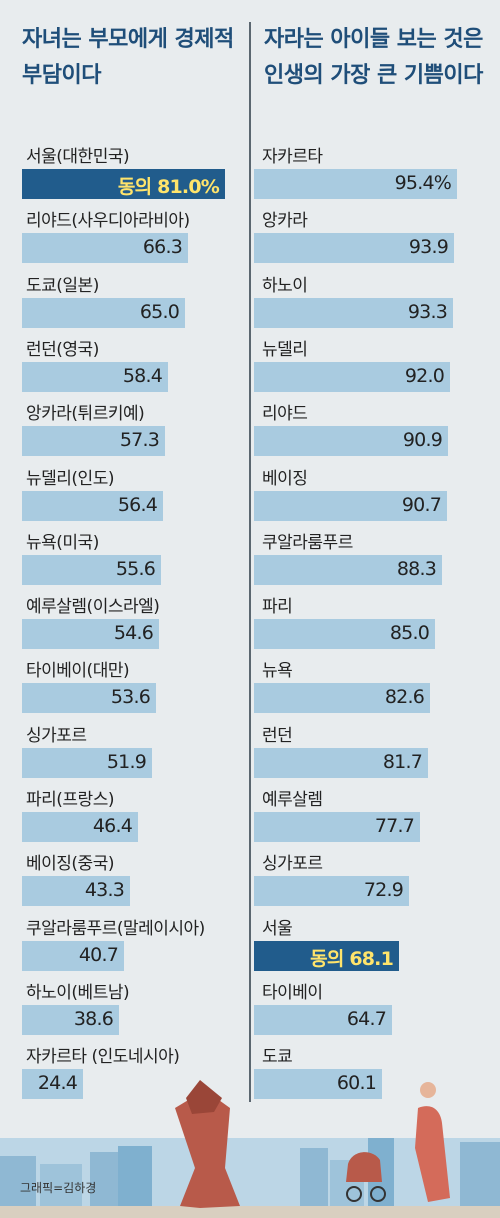  Describe the element at coordinates (142, 375) in the screenshot. I see `left-value-label: 58.4` at that location.